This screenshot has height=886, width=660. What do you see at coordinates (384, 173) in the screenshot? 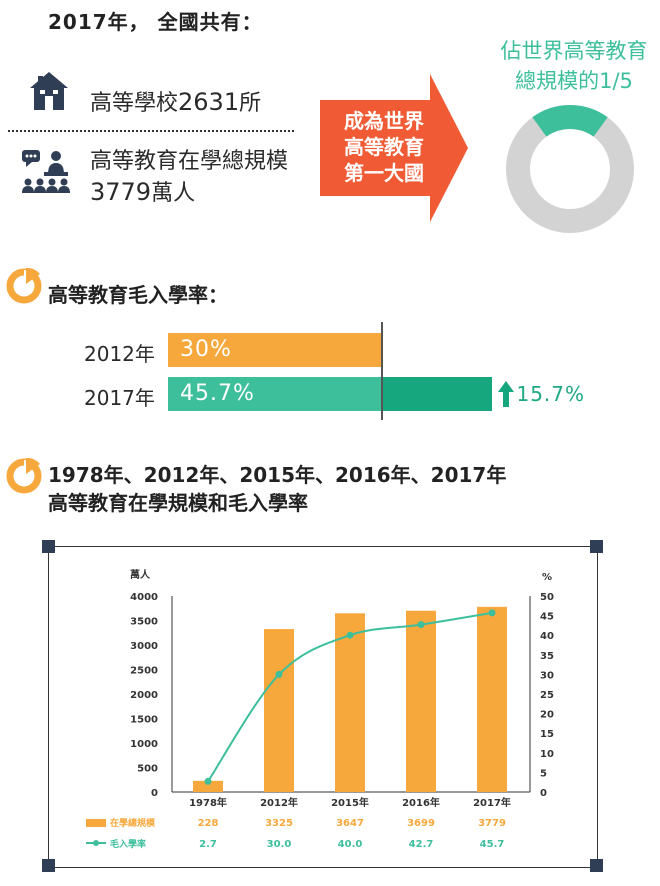
I see `arrow-line-3: 第一大國` at bounding box center [384, 173].